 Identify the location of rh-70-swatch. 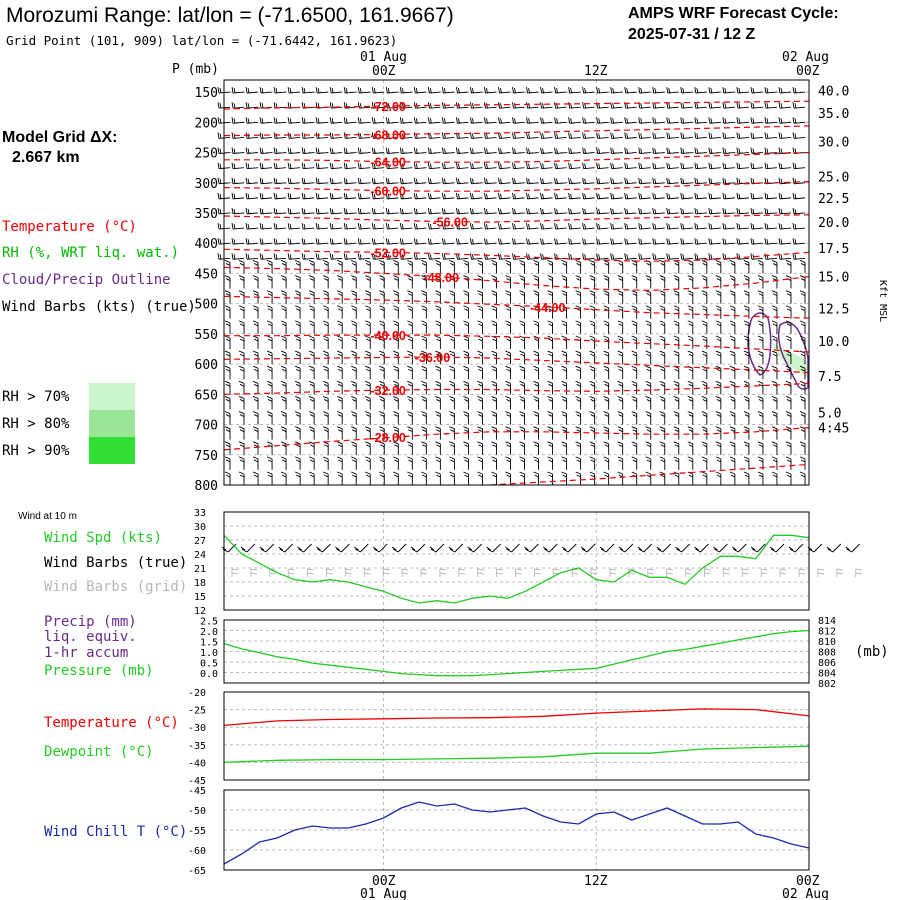
(112, 396).